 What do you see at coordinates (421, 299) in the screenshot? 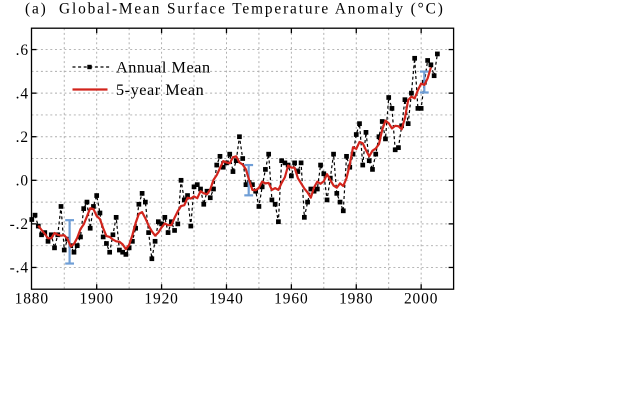
I see `svg-text: 2000` at bounding box center [421, 299].